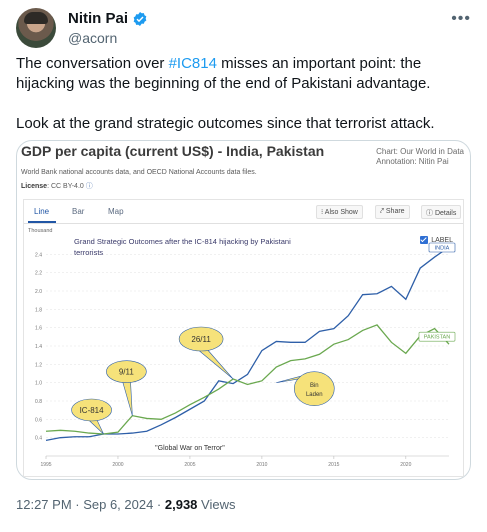 This screenshot has width=487, height=532. Describe the element at coordinates (333, 465) in the screenshot. I see `x-tick-label: 2015` at that location.